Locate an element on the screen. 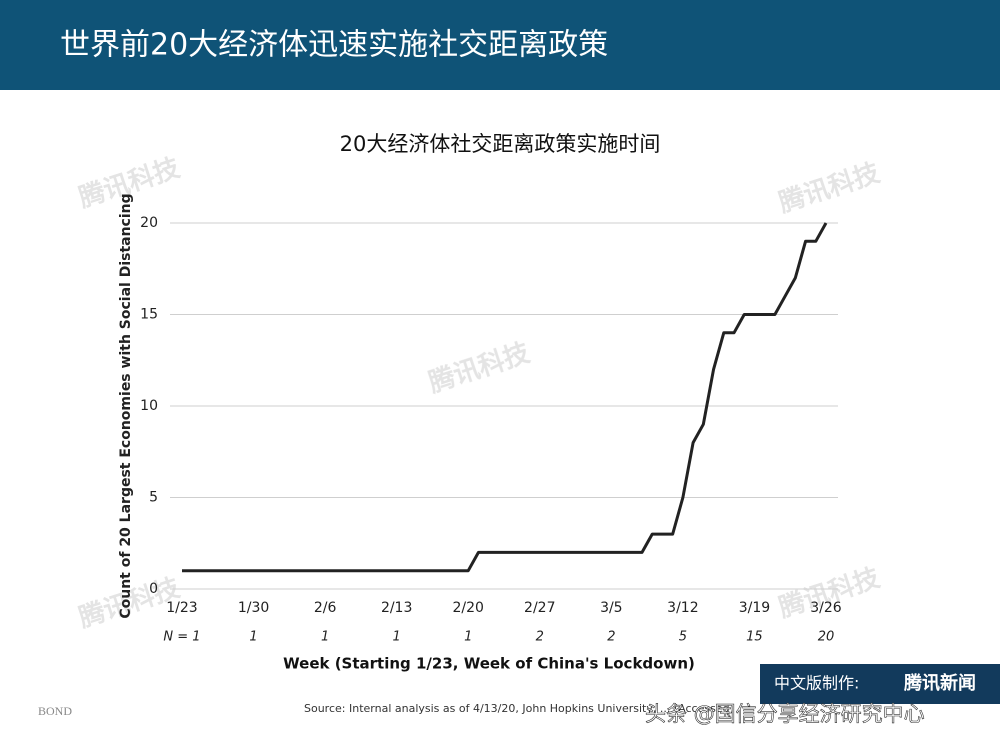 Image resolution: width=1000 pixels, height=747 pixels. n-label: 5 is located at coordinates (683, 637).